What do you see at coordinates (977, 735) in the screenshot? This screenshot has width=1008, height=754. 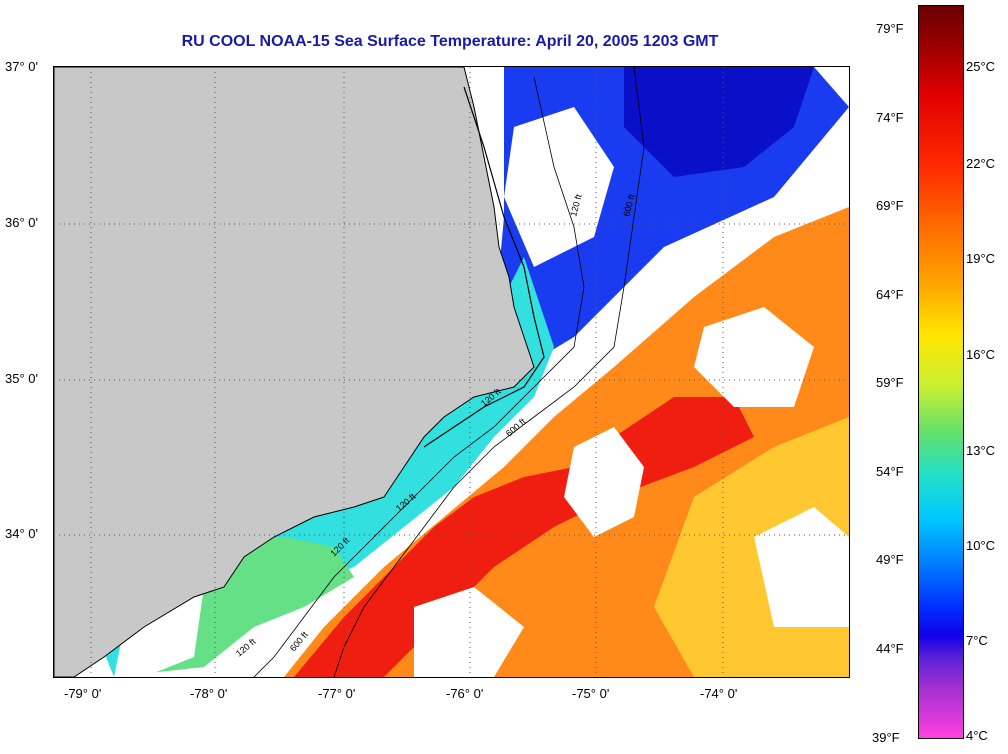 I see `colorbar-c-4: 4°C` at bounding box center [977, 735].